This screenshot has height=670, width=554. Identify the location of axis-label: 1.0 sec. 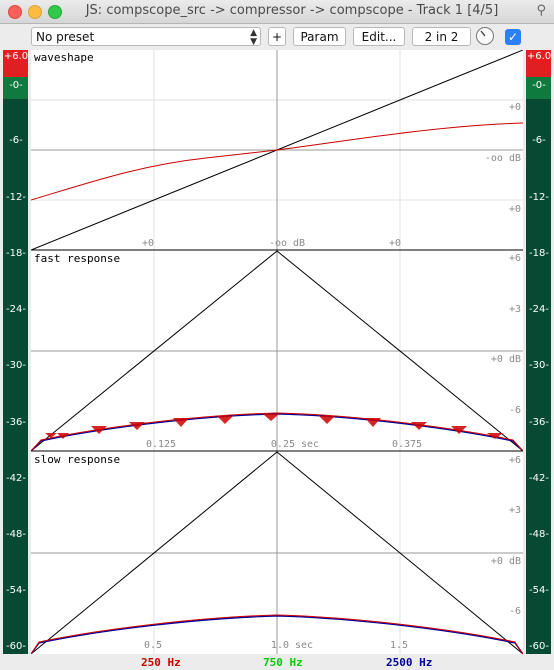
(292, 645).